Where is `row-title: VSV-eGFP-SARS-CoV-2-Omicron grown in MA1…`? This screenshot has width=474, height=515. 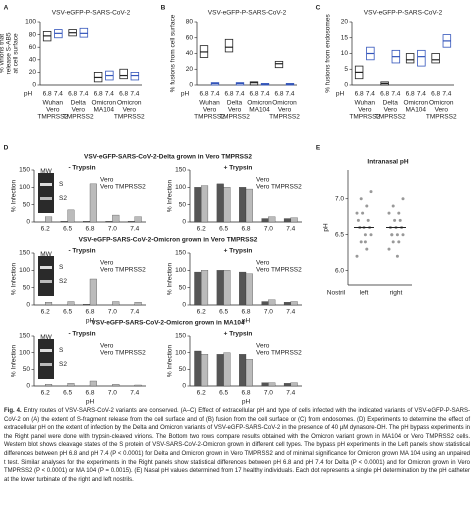 row-title: VSV-eGFP-SARS-CoV-2-Omicron grown in MA1… is located at coordinates (168, 323).